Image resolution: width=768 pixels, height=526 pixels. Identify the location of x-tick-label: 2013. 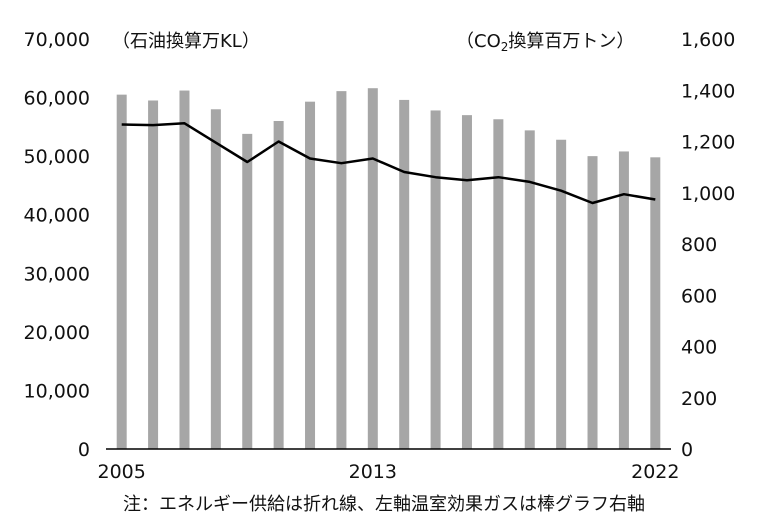
(373, 472).